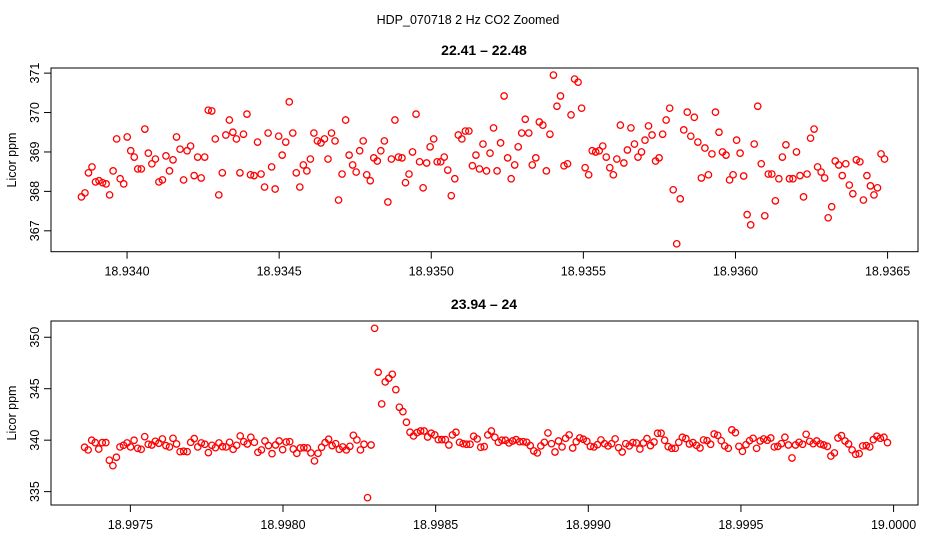 Image resolution: width=936 pixels, height=540 pixels. I want to click on top-x-tick-label: 18.9340, so click(126, 272).